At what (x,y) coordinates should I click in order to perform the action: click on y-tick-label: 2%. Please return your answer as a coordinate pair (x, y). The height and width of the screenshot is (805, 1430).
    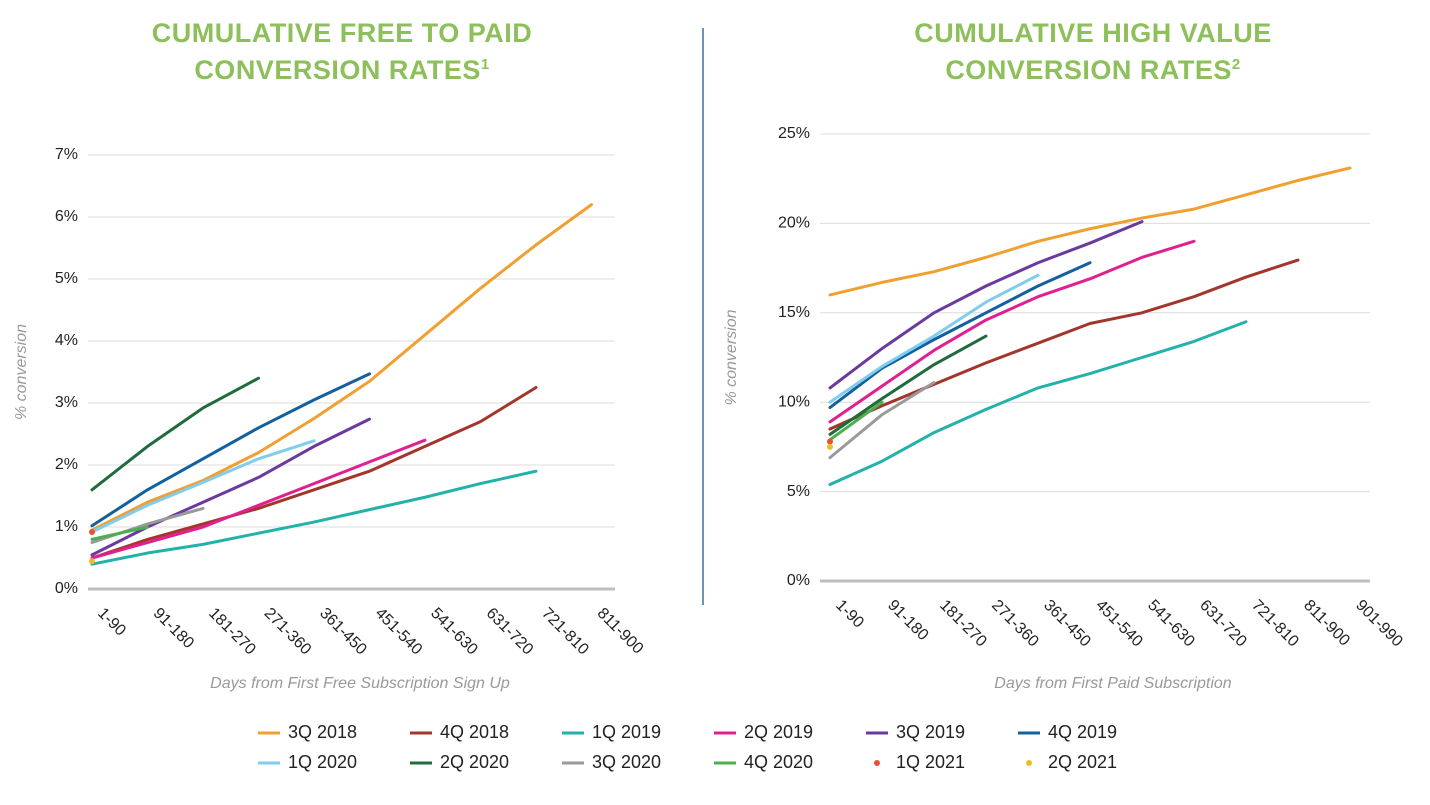
    Looking at the image, I should click on (66, 464).